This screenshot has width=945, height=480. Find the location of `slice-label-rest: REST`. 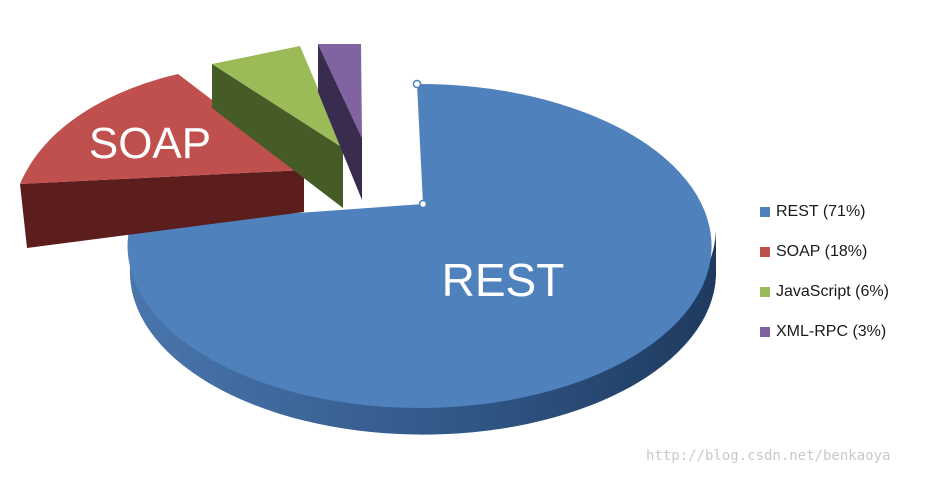

slice-label-rest: REST is located at coordinates (503, 280).